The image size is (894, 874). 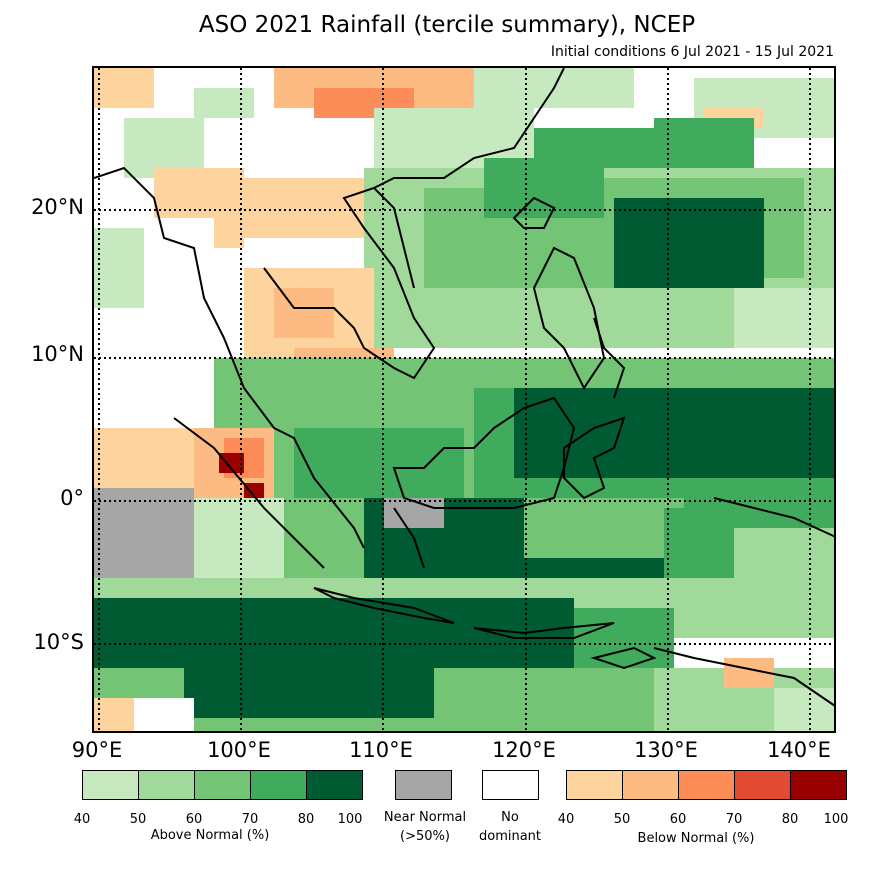 What do you see at coordinates (510, 817) in the screenshot?
I see `no-dominant-label-1: No` at bounding box center [510, 817].